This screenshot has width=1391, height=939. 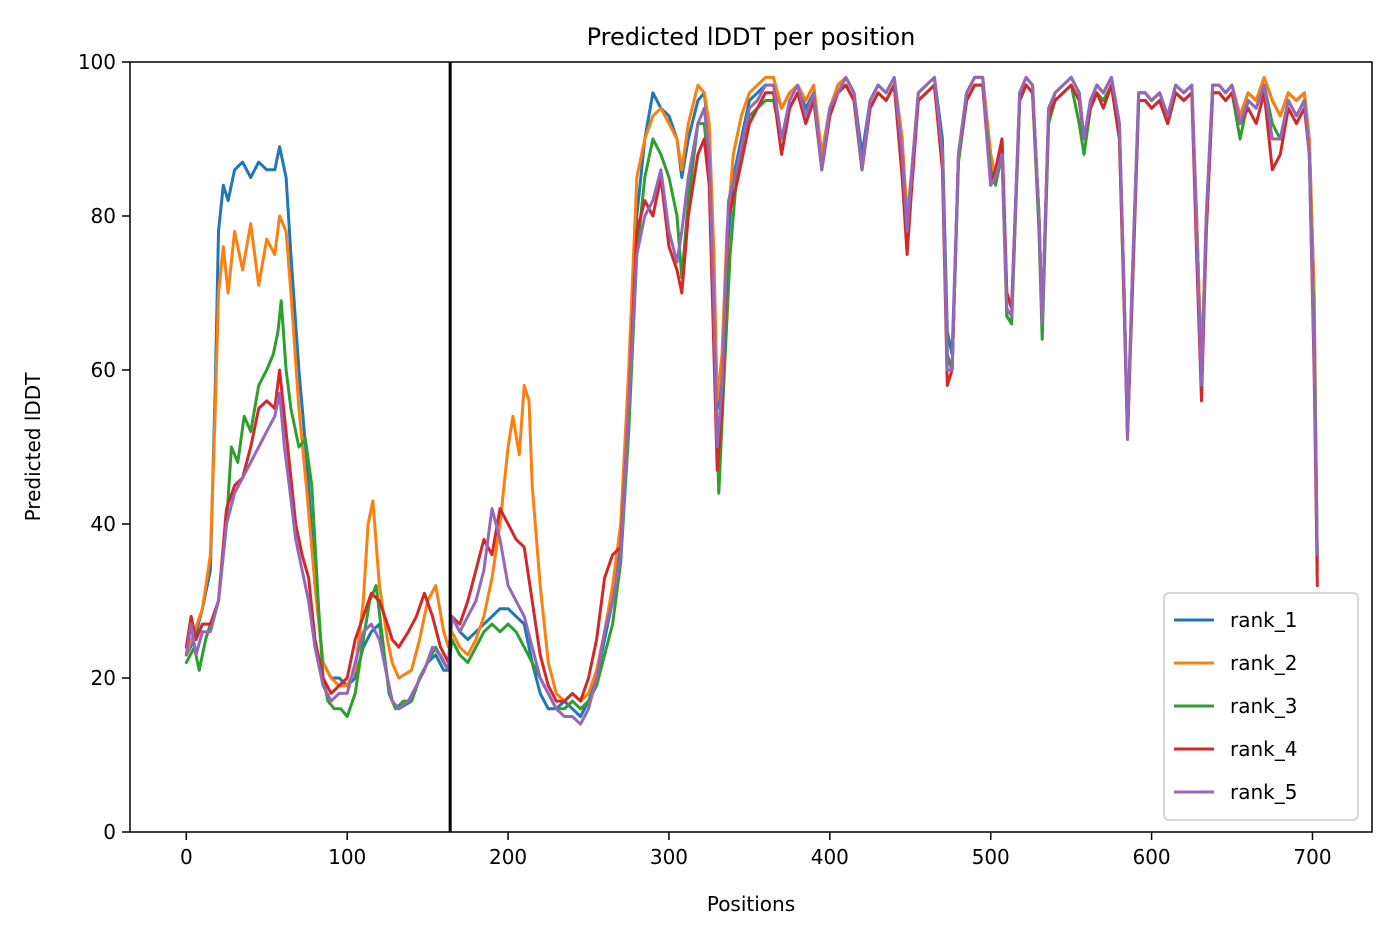 What do you see at coordinates (104, 447) in the screenshot?
I see `y-axis-ticks: 0 20 40 60 80 100` at bounding box center [104, 447].